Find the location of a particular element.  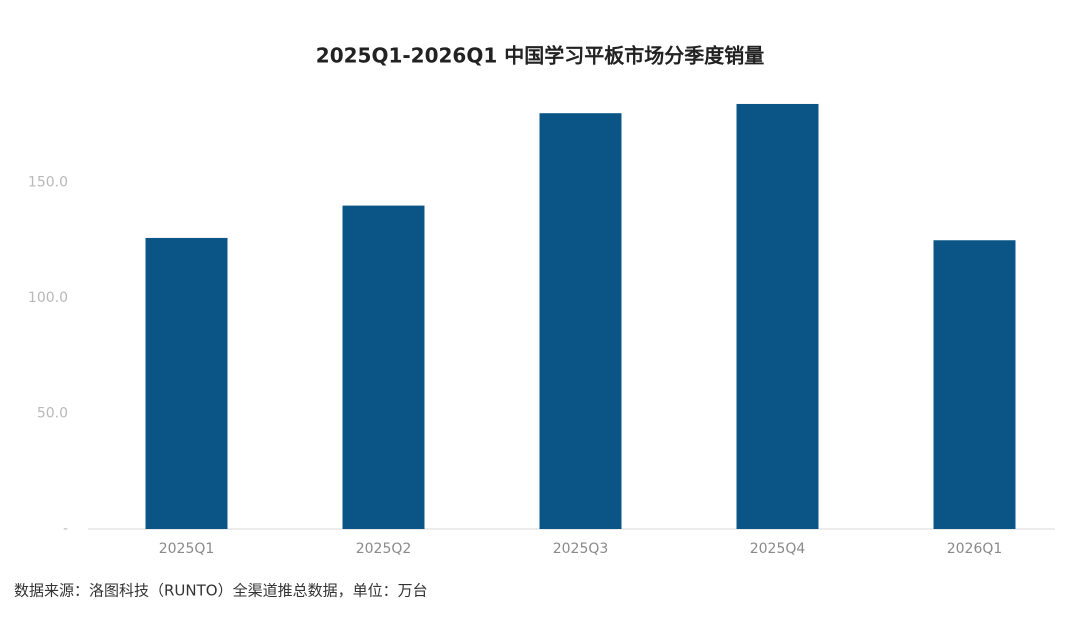

x-tick-label: 2025Q3 is located at coordinates (581, 549).